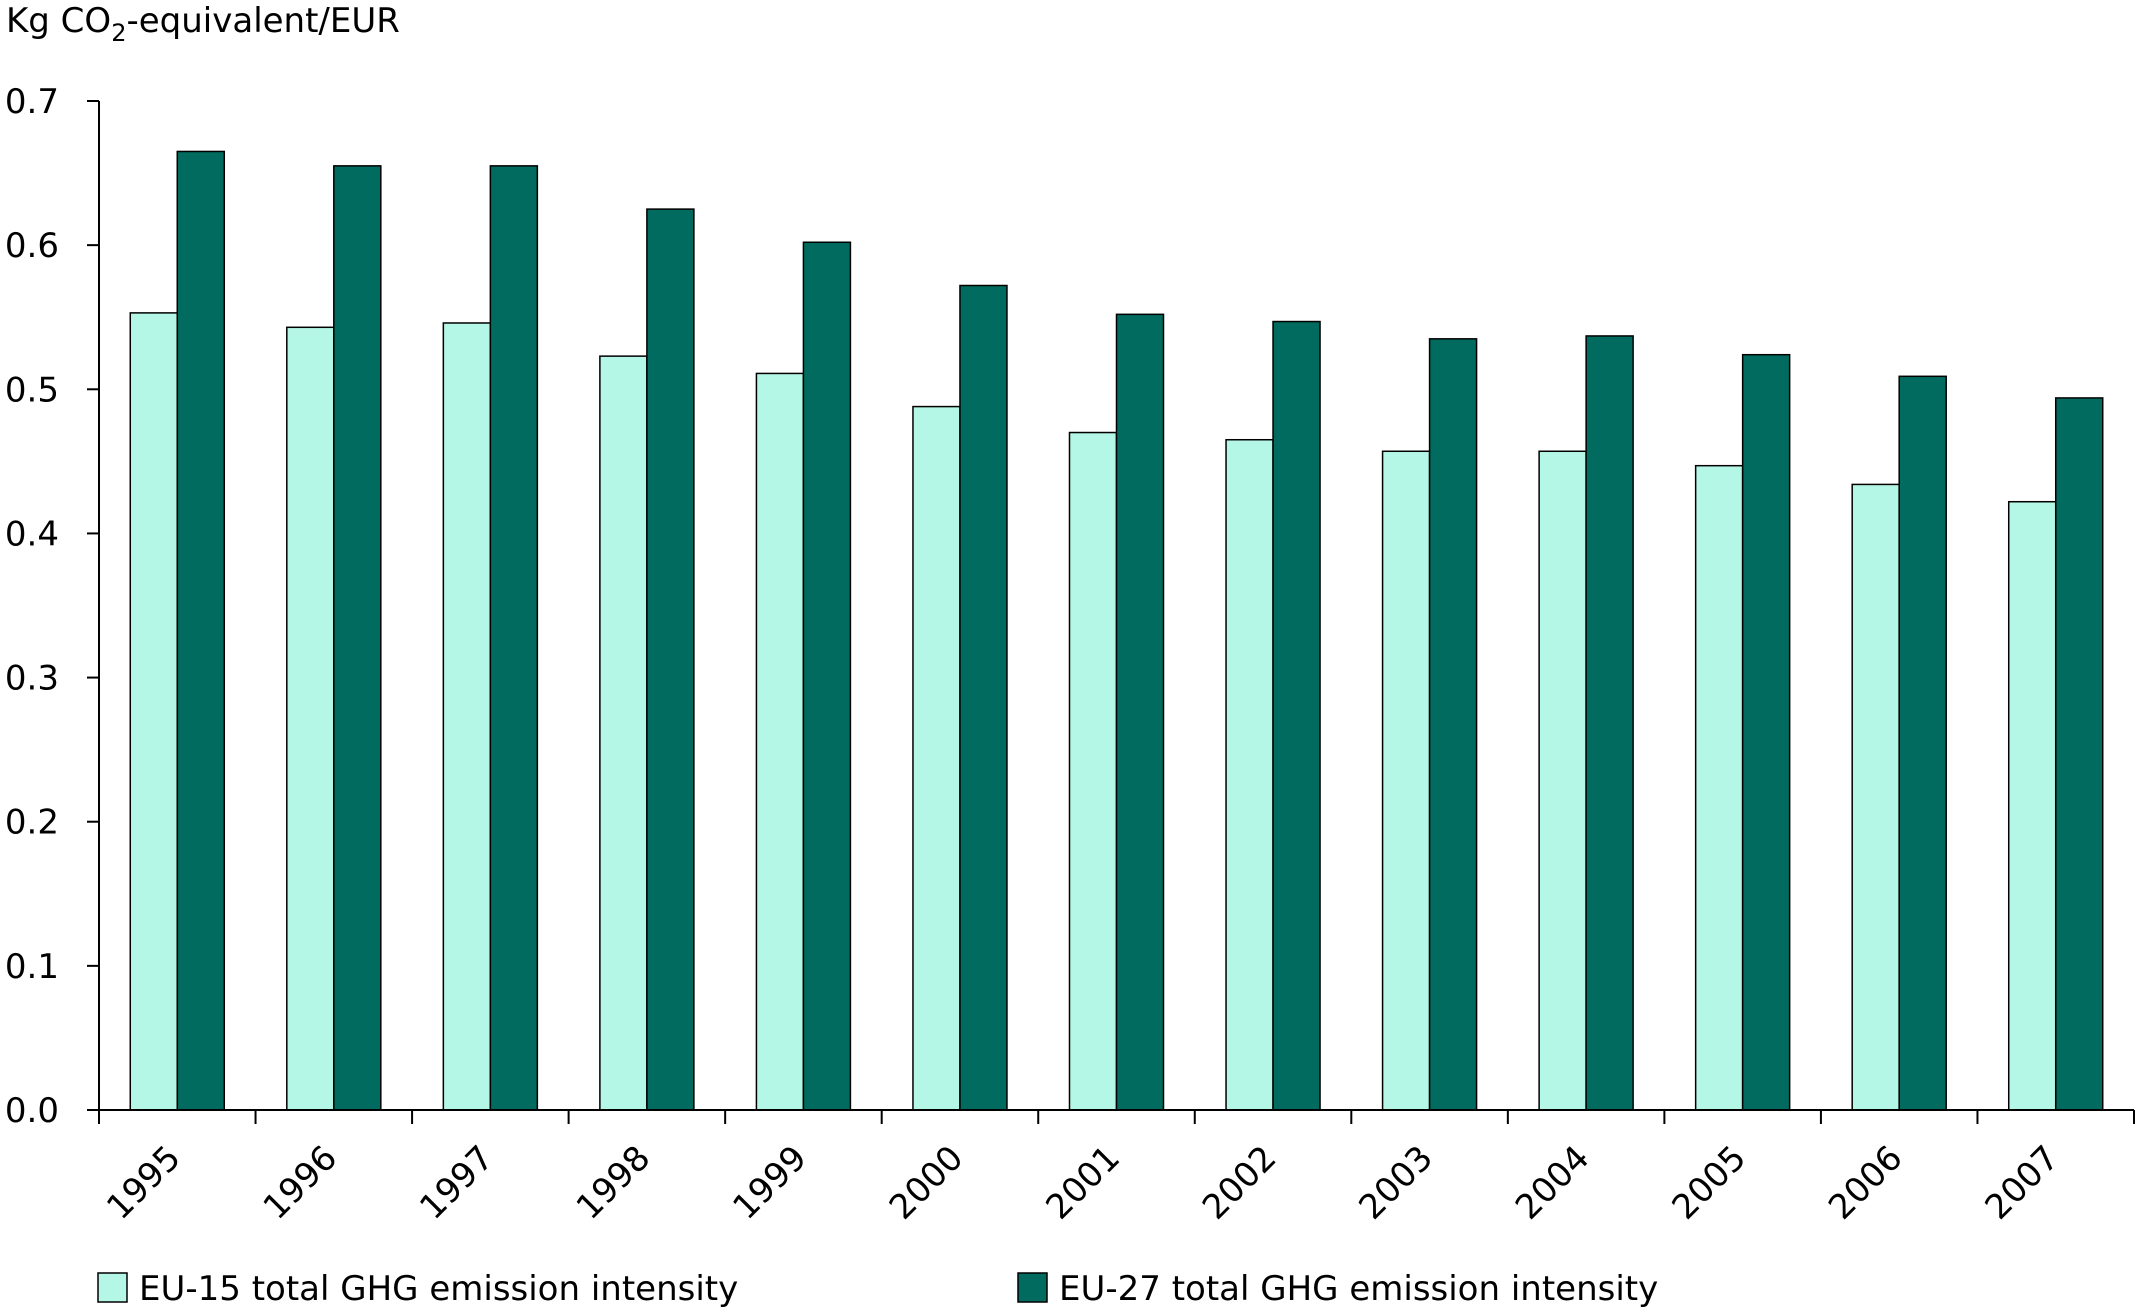  Describe the element at coordinates (32, 967) in the screenshot. I see `y-tick-label: 0.1` at that location.